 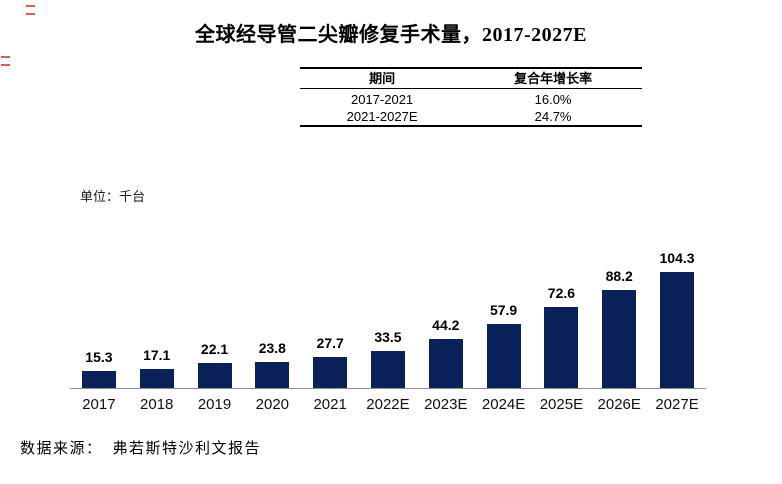 What do you see at coordinates (619, 276) in the screenshot?
I see `bar-value-label: 88.2` at bounding box center [619, 276].